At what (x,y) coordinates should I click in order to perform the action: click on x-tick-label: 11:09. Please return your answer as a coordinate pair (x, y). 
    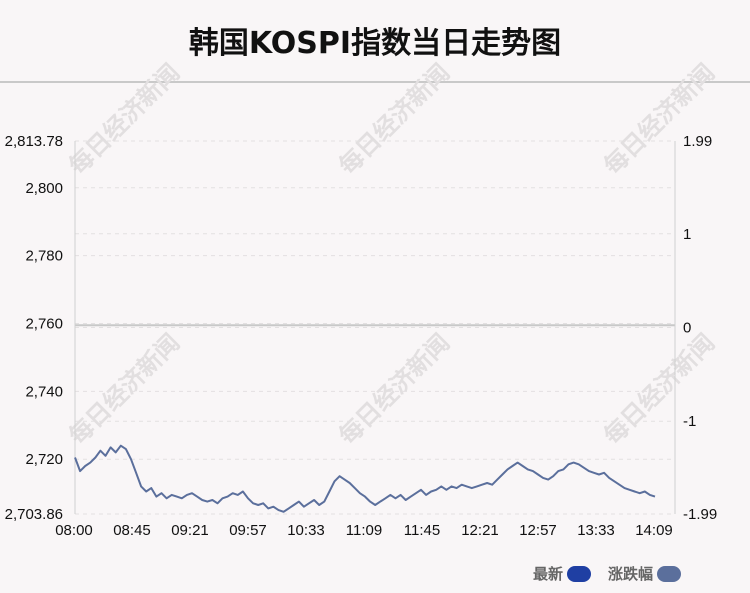
    Looking at the image, I should click on (364, 530).